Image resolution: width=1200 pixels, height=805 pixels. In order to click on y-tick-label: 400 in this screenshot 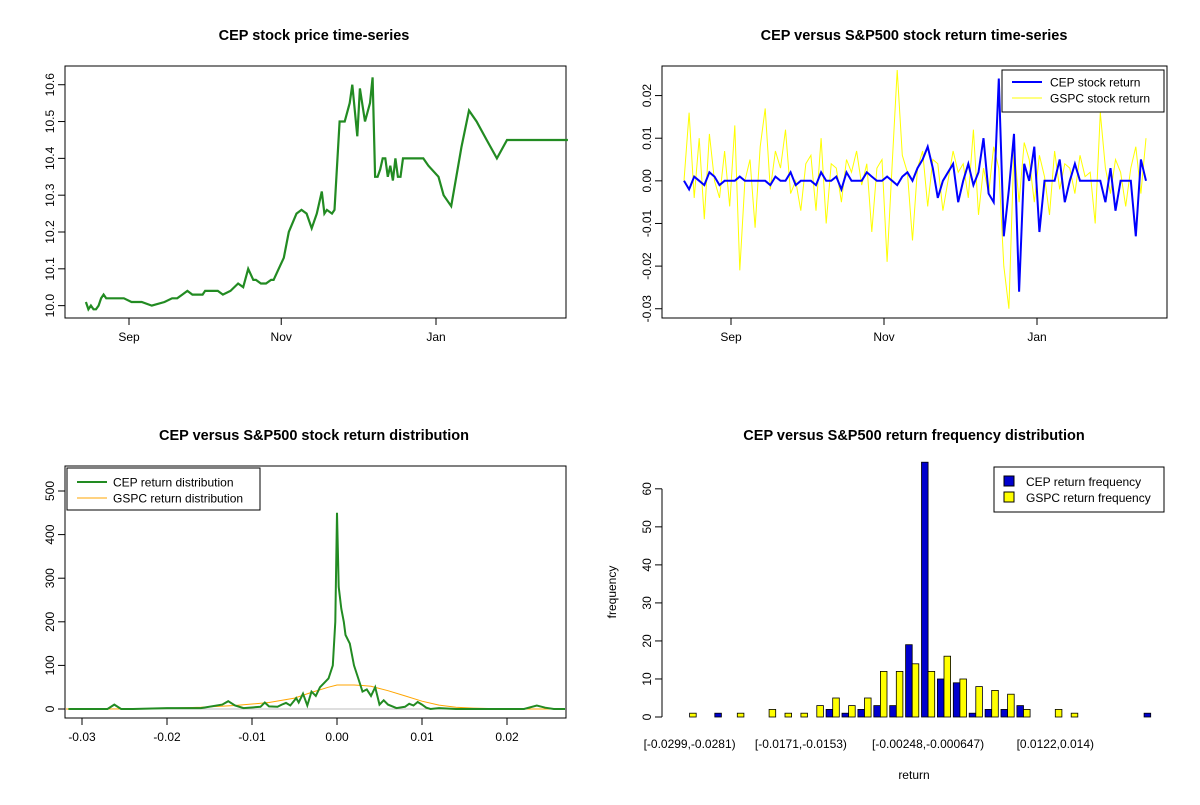, I will do `click(50, 534)`.